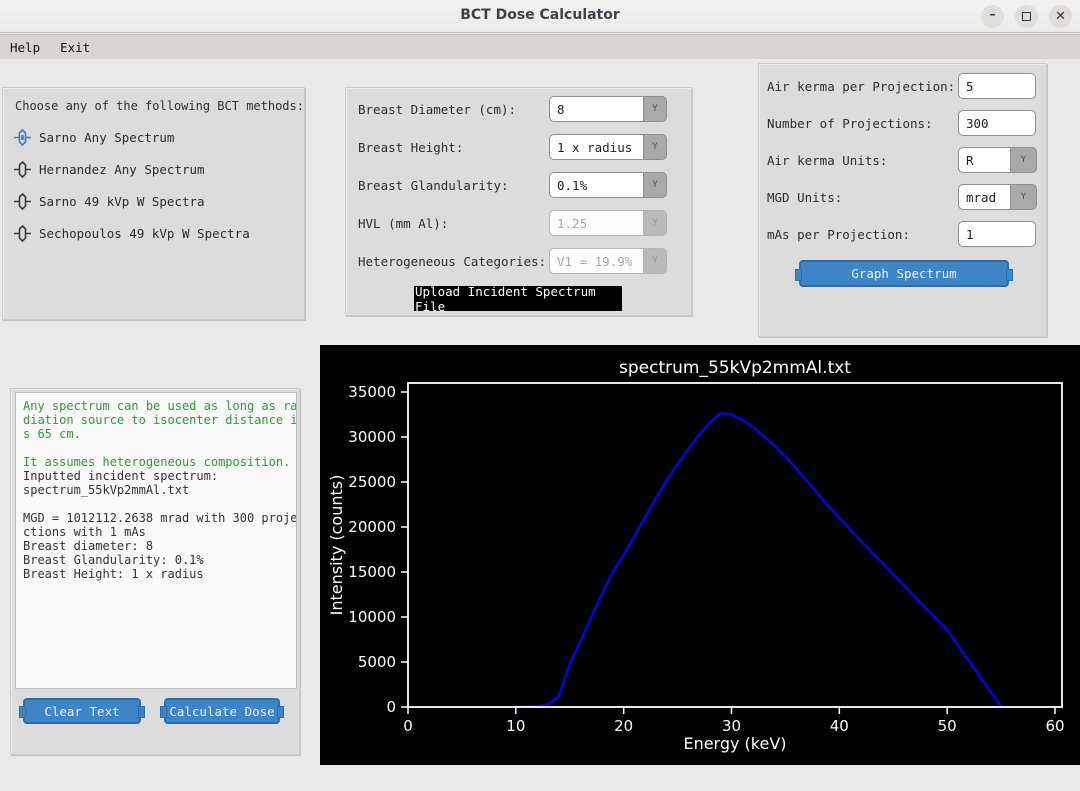 This screenshot has height=791, width=1080. I want to click on output-line: Any spectrum can be used as long as ra, so click(160, 406).